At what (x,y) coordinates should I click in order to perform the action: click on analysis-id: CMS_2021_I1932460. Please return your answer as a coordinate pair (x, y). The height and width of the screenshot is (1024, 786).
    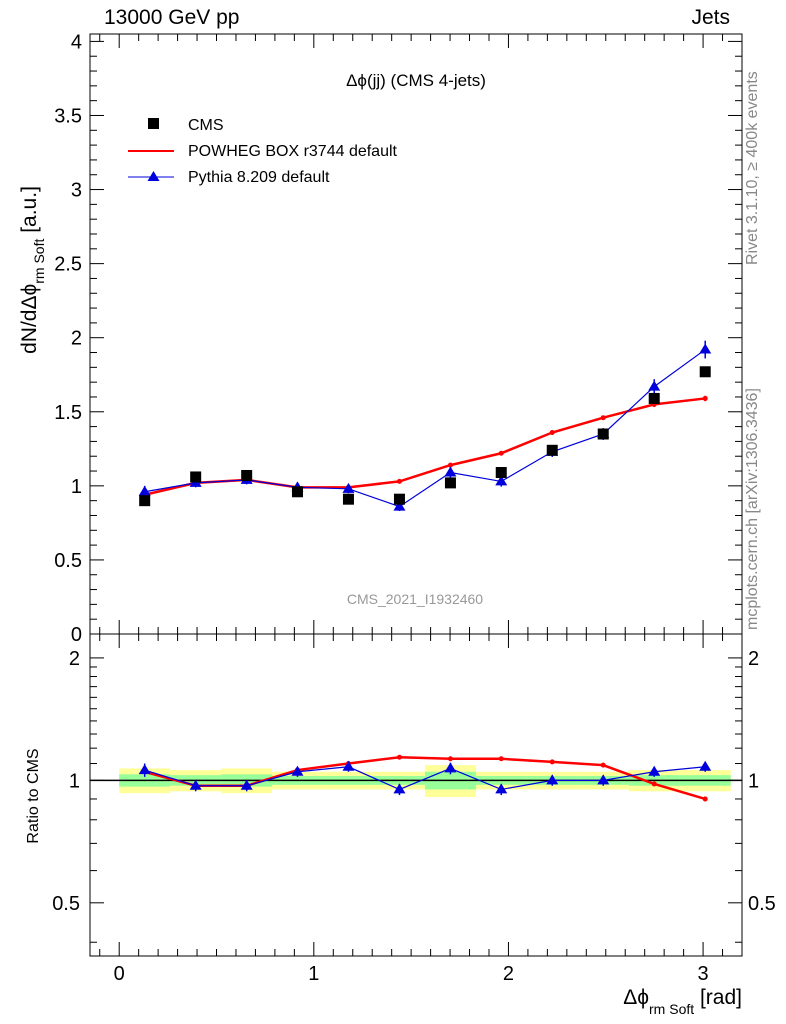
    Looking at the image, I should click on (415, 599).